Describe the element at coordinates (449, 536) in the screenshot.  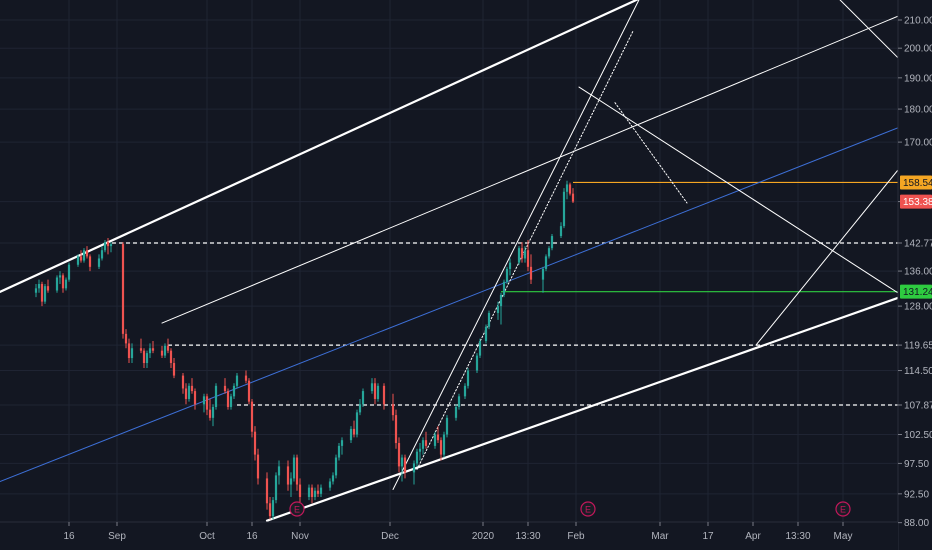
I see `time-axis-strip` at that location.